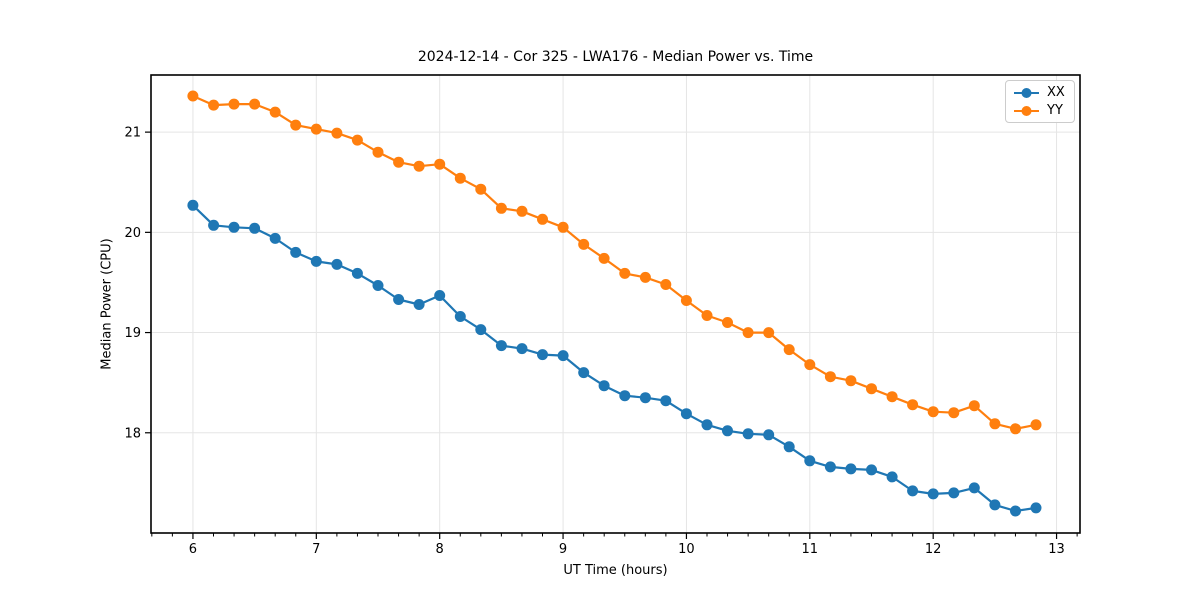 Image resolution: width=1200 pixels, height=600 pixels. I want to click on legend-item-yy: YY, so click(1039, 111).